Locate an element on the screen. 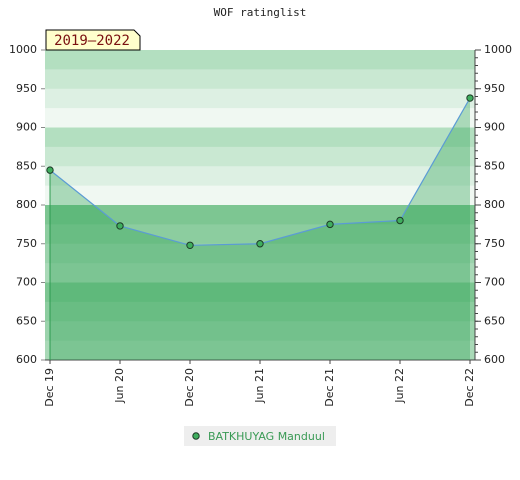  x-tick-label: Dec 21 is located at coordinates (329, 387).